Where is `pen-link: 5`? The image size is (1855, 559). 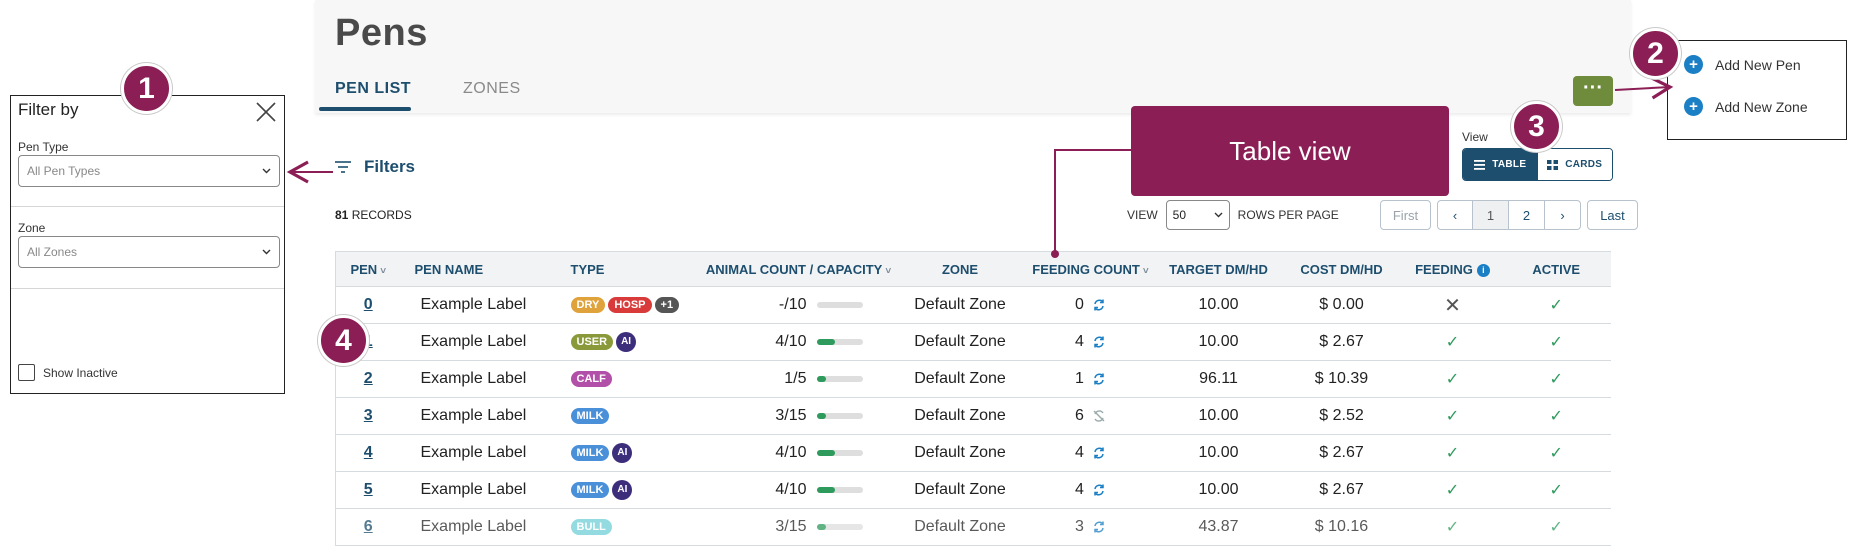 pen-link: 5 is located at coordinates (368, 489).